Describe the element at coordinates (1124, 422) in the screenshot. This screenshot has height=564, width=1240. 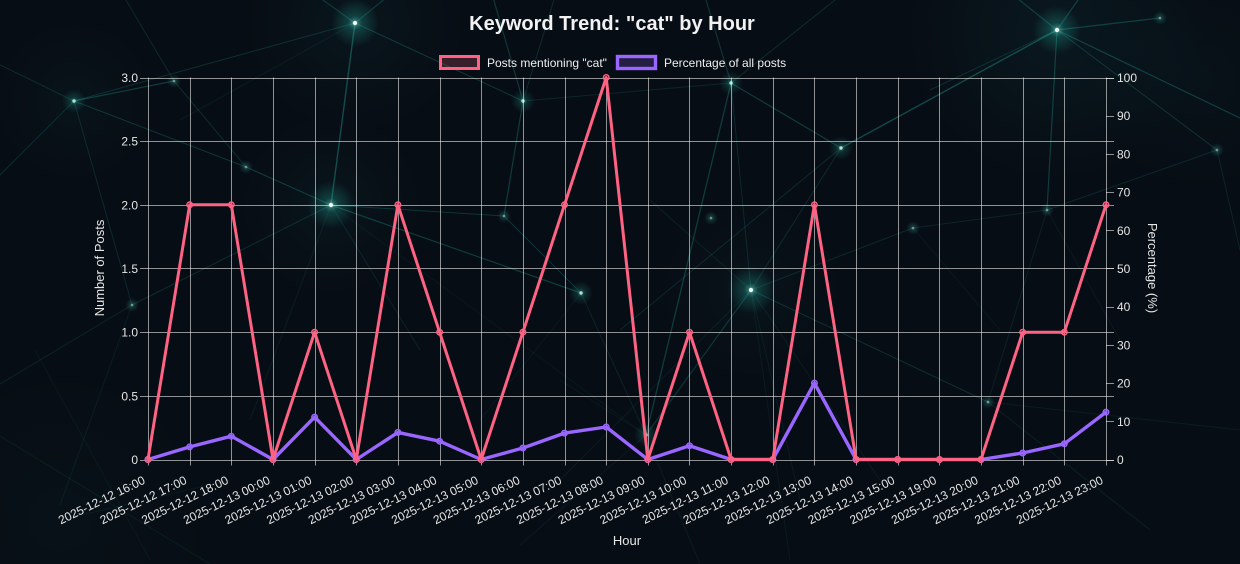
I see `svg-text: 10` at that location.